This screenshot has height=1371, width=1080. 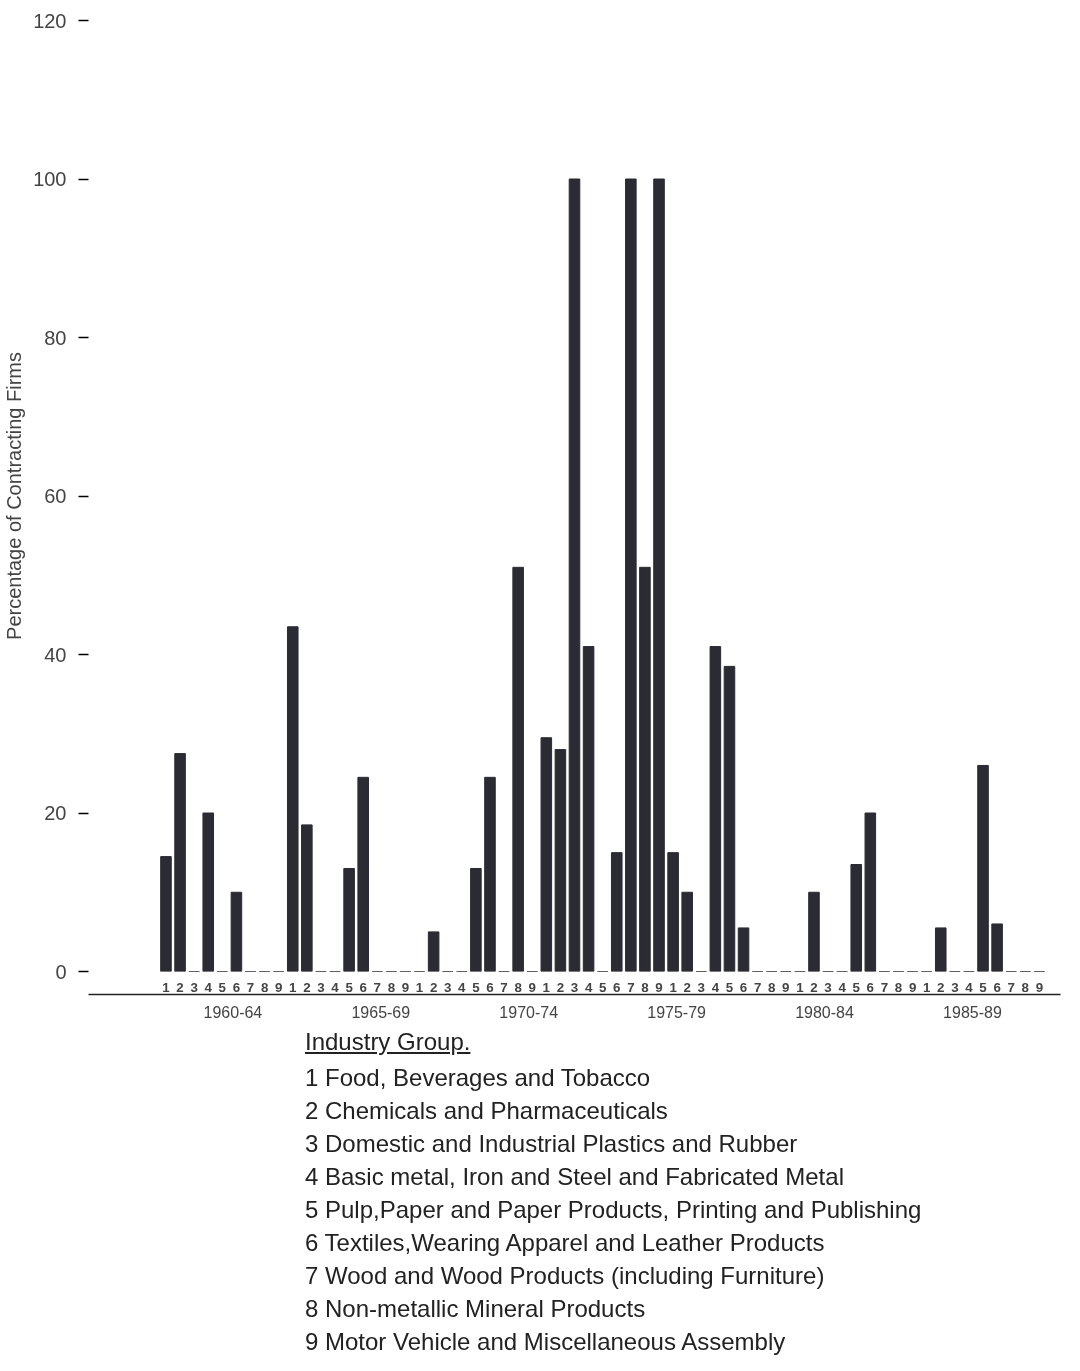 I want to click on y-axis-title: Percentage of Contracting Firms, so click(x=14, y=496).